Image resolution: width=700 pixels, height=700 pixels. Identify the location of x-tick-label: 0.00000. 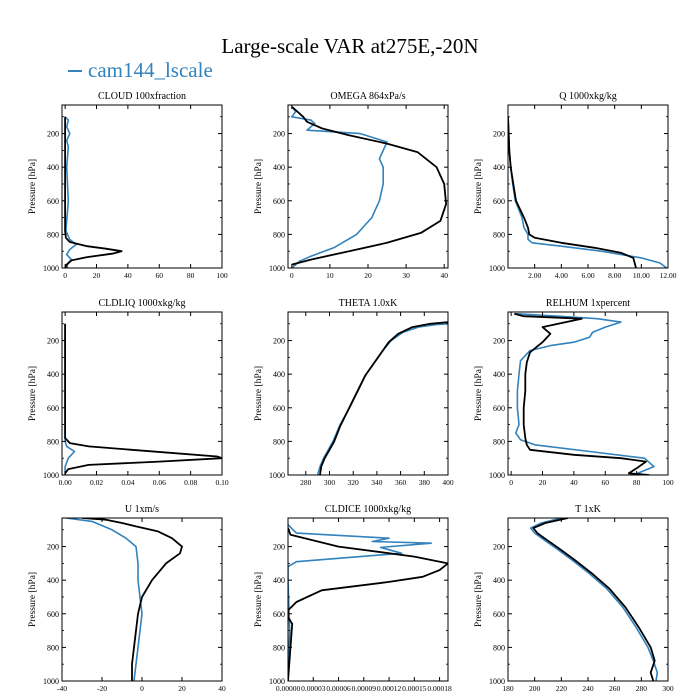
(288, 688).